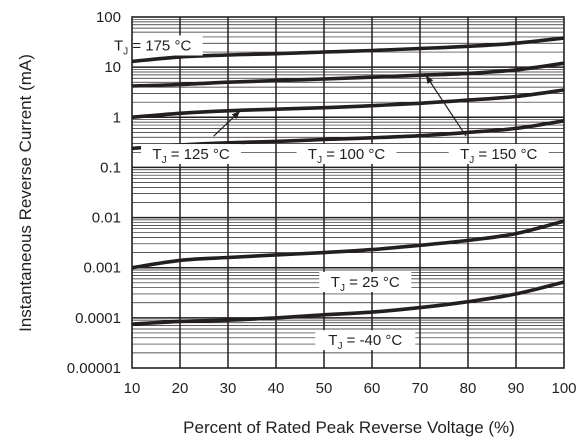 This screenshot has width=582, height=440. What do you see at coordinates (324, 388) in the screenshot?
I see `x-tick-label: 50` at bounding box center [324, 388].